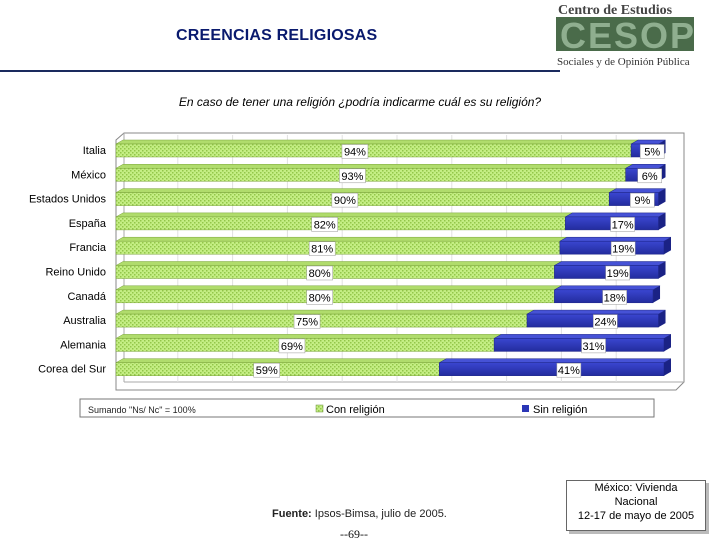  Describe the element at coordinates (292, 514) in the screenshot. I see `source-label: Fuente:` at that location.